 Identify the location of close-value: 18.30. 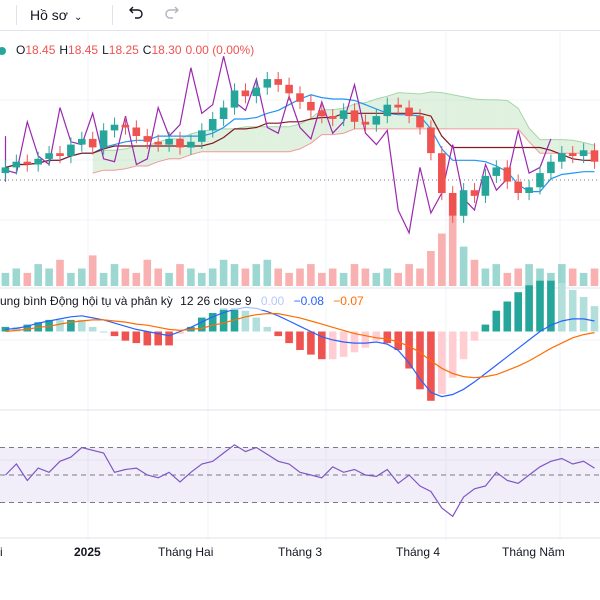
(166, 50).